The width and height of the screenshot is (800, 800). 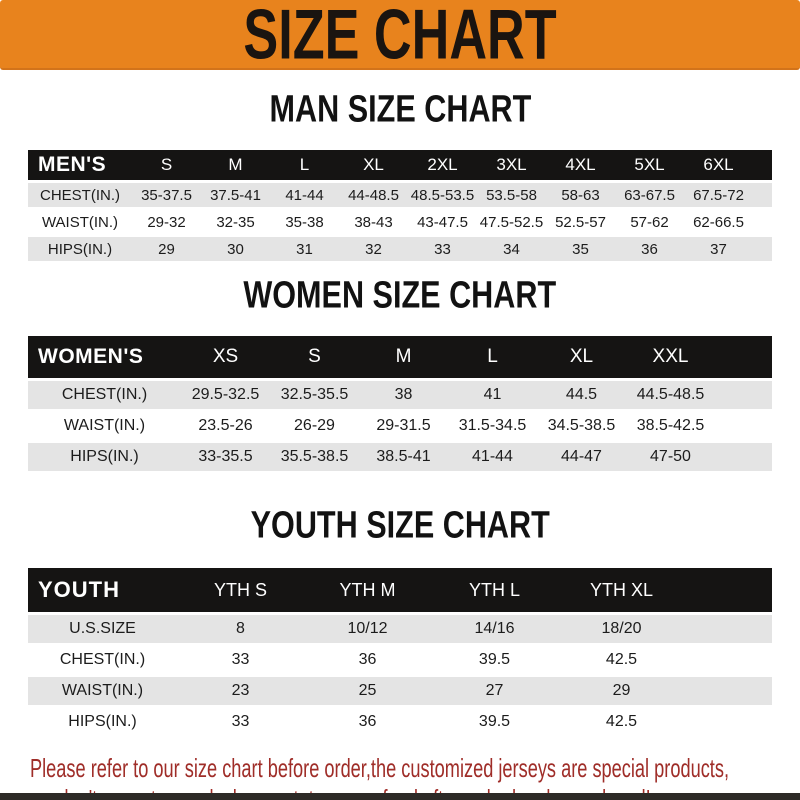 What do you see at coordinates (373, 222) in the screenshot?
I see `size-cell: 38-43` at bounding box center [373, 222].